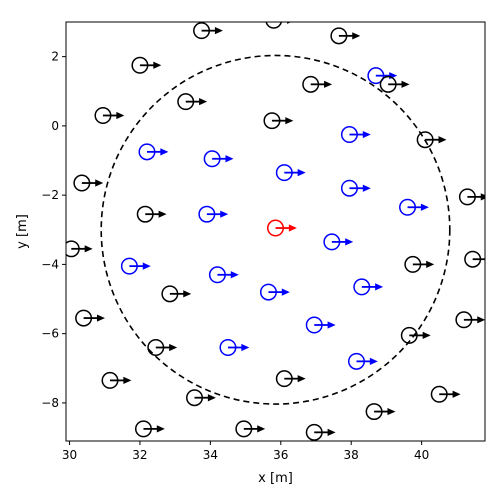  What do you see at coordinates (275, 478) in the screenshot?
I see `x-axis-label: x [m]` at bounding box center [275, 478].